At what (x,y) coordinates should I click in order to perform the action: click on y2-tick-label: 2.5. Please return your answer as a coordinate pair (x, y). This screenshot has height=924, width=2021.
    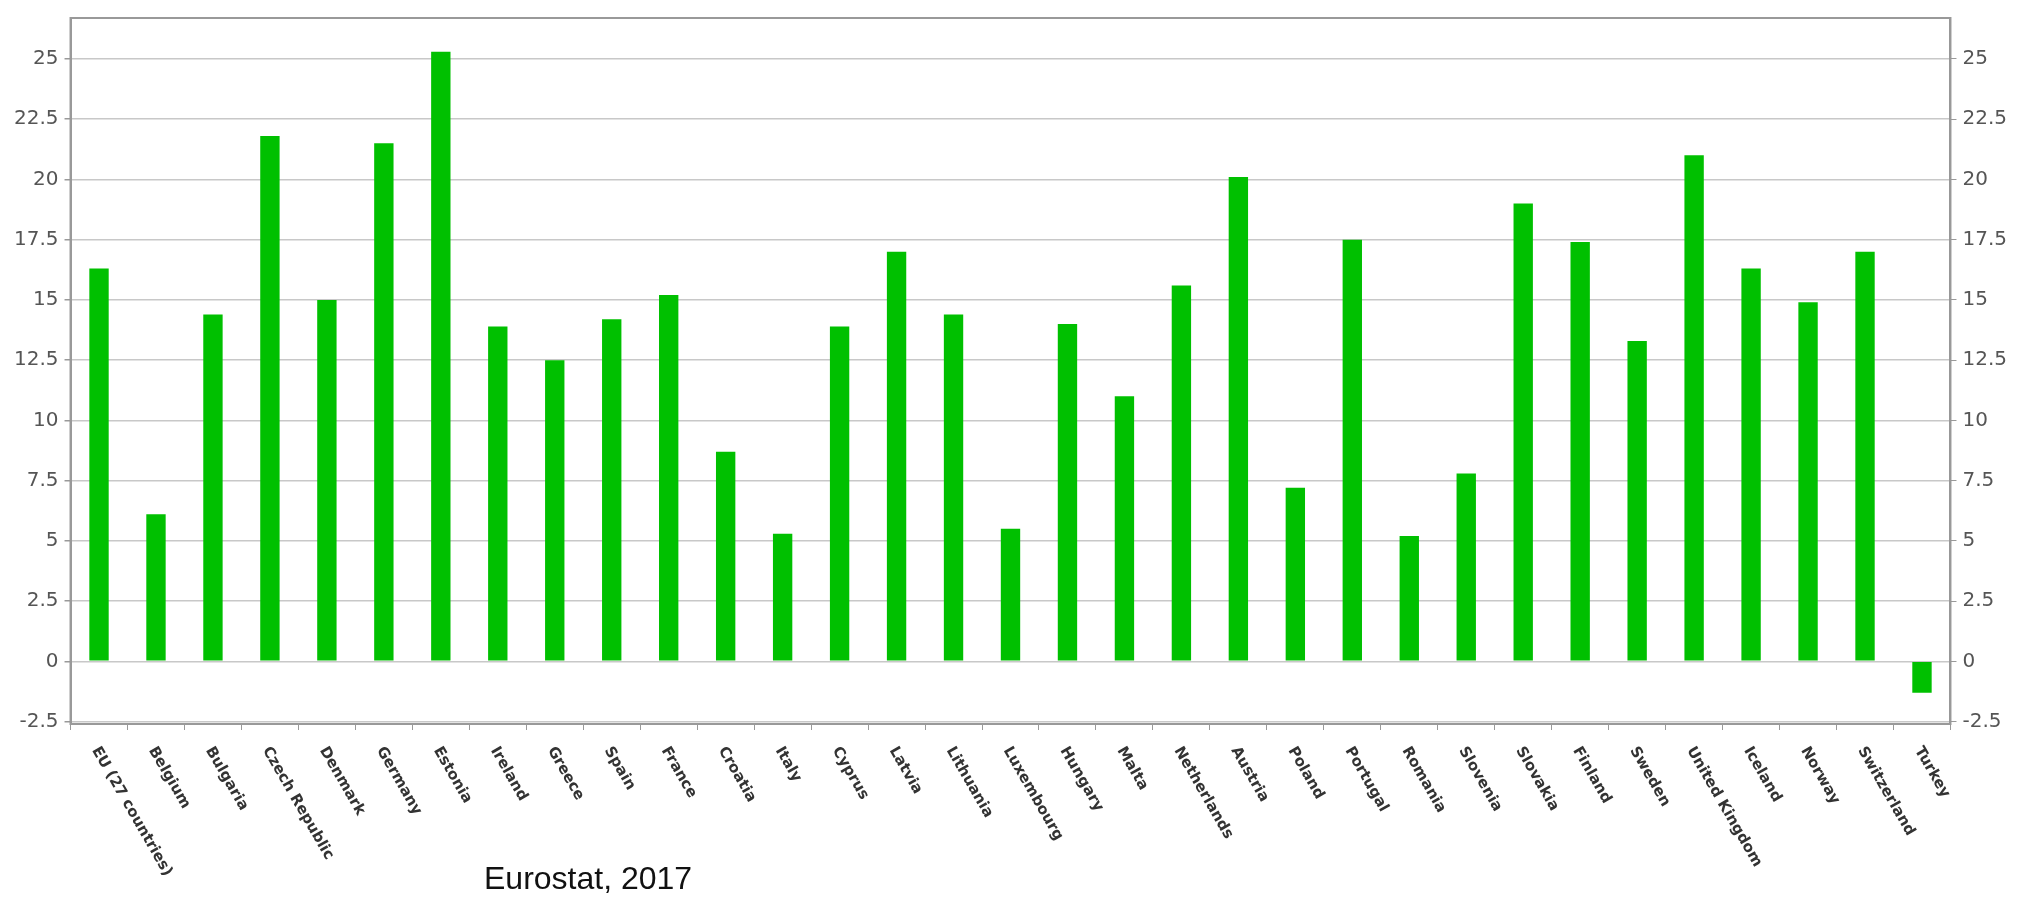
    Looking at the image, I should click on (42, 599).